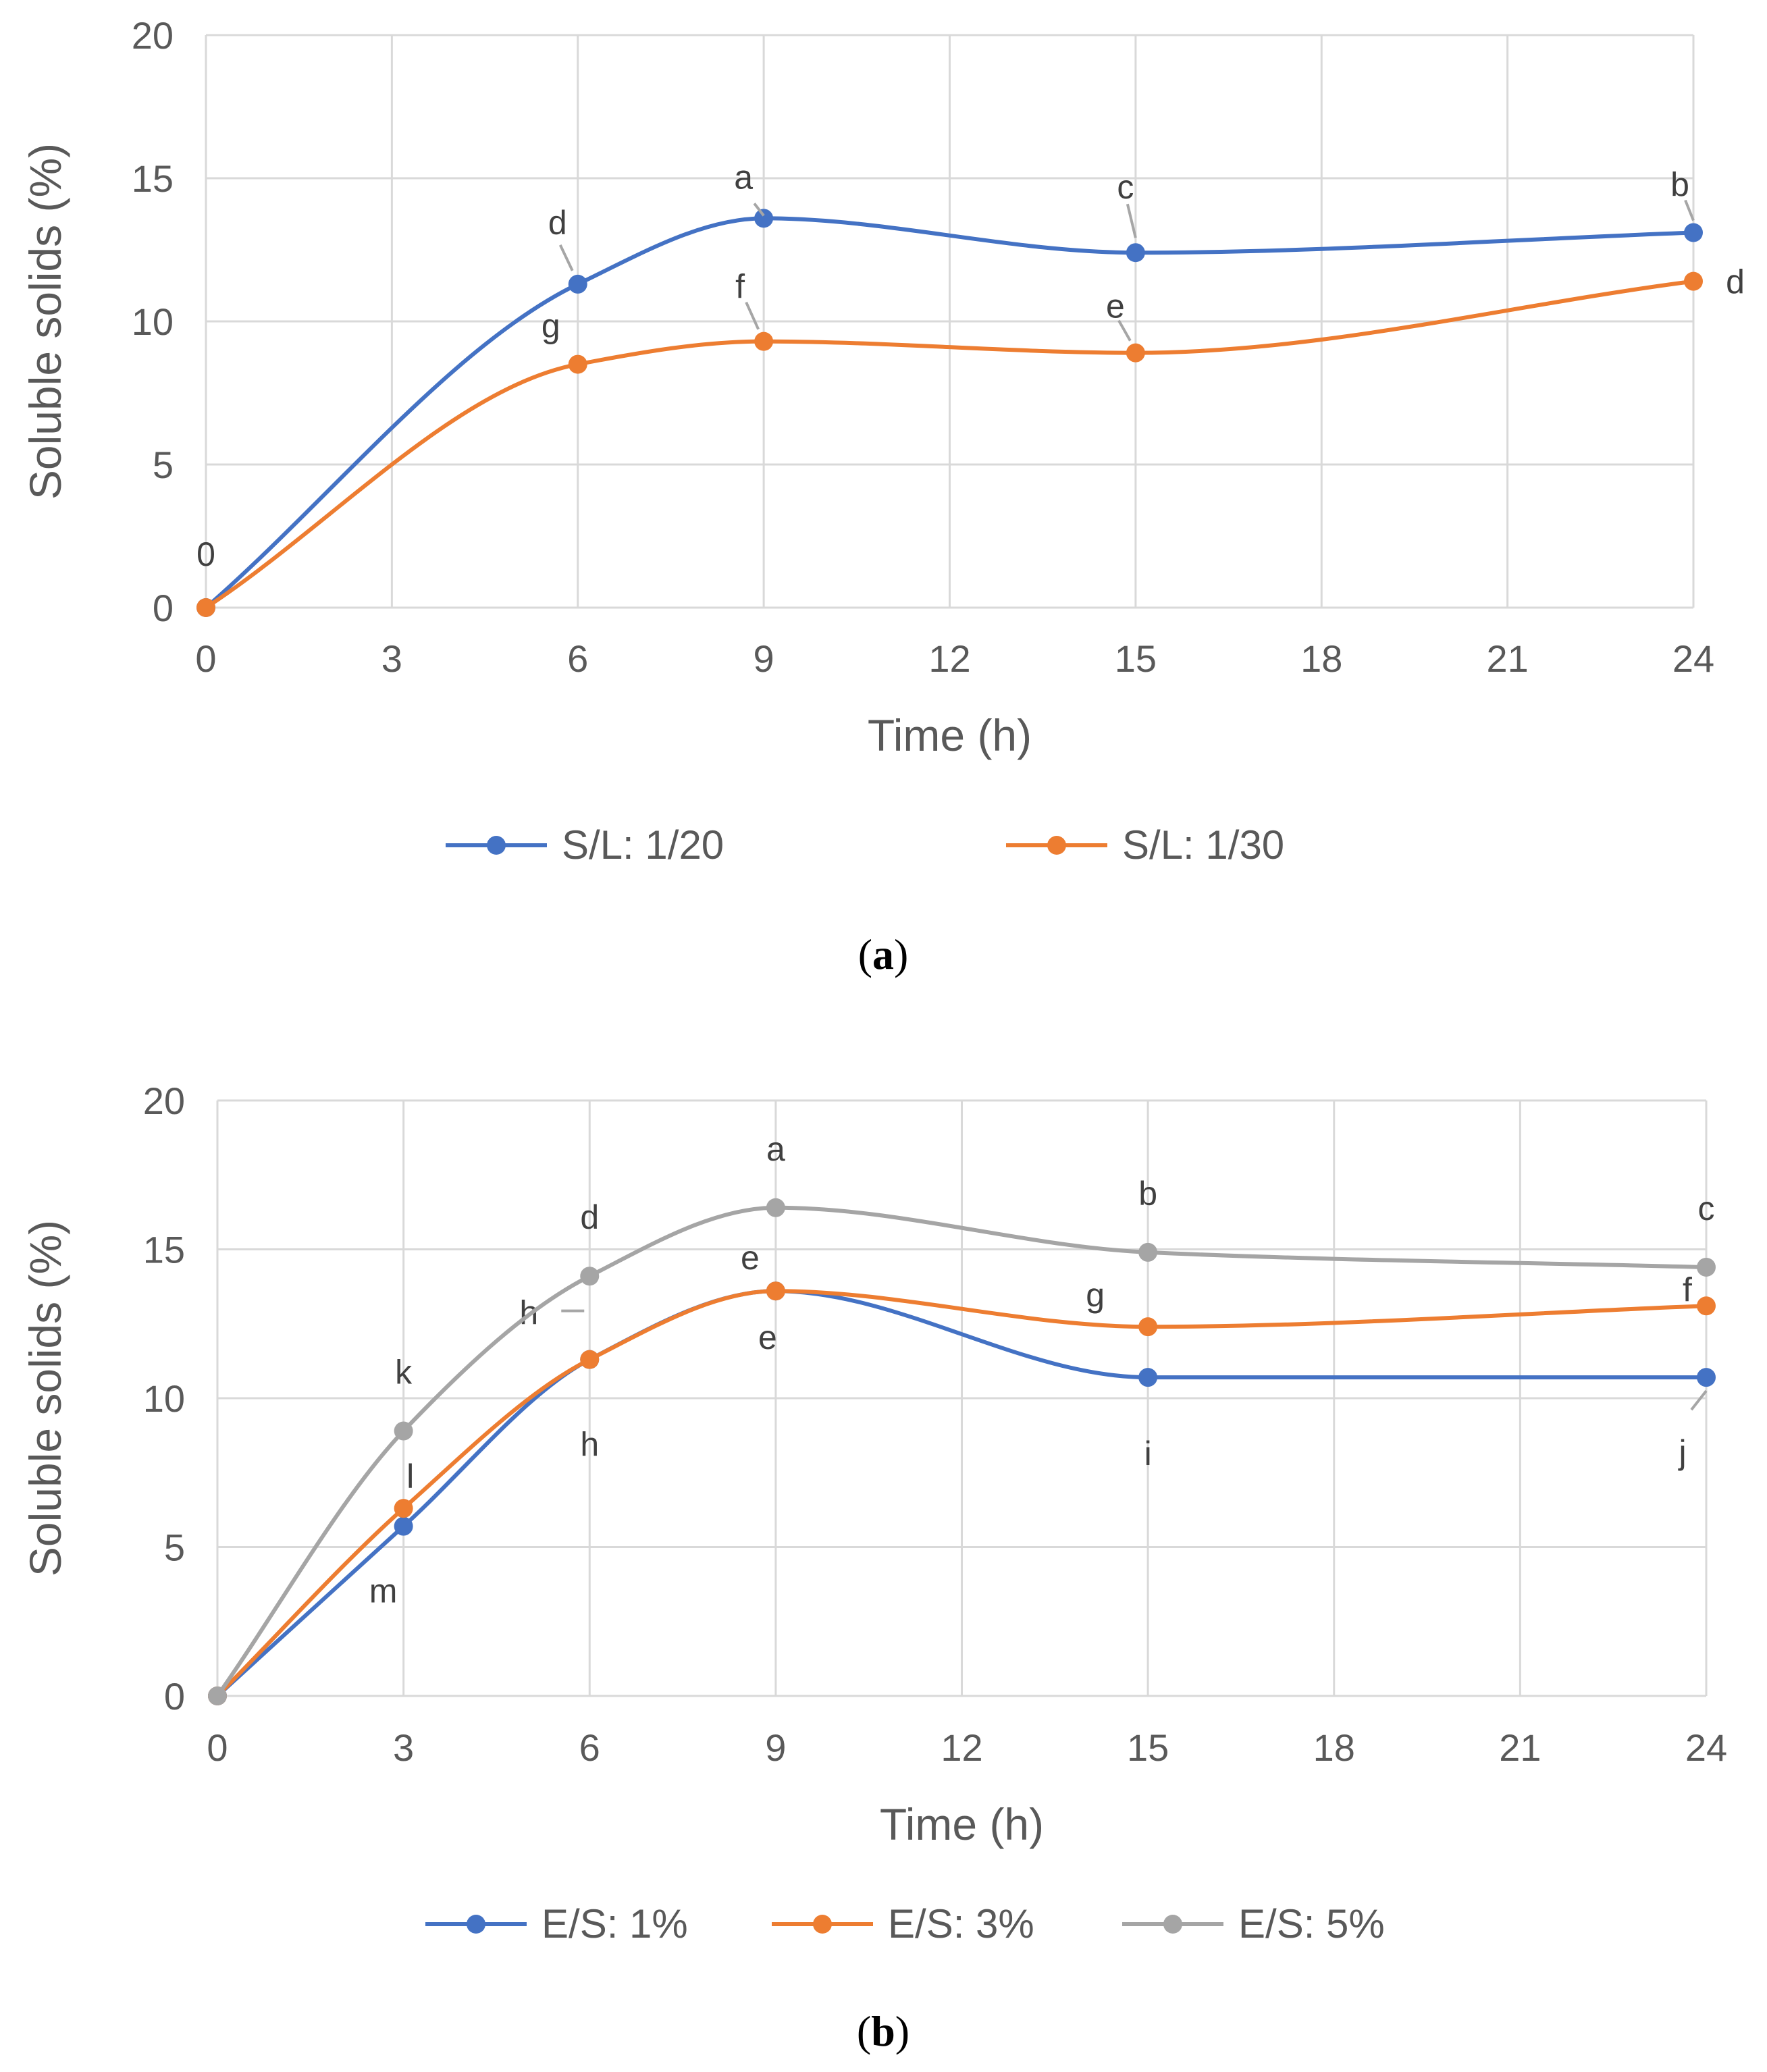 The height and width of the screenshot is (2072, 1767). What do you see at coordinates (961, 1923) in the screenshot?
I see `legend-label: E/S: 3%` at bounding box center [961, 1923].